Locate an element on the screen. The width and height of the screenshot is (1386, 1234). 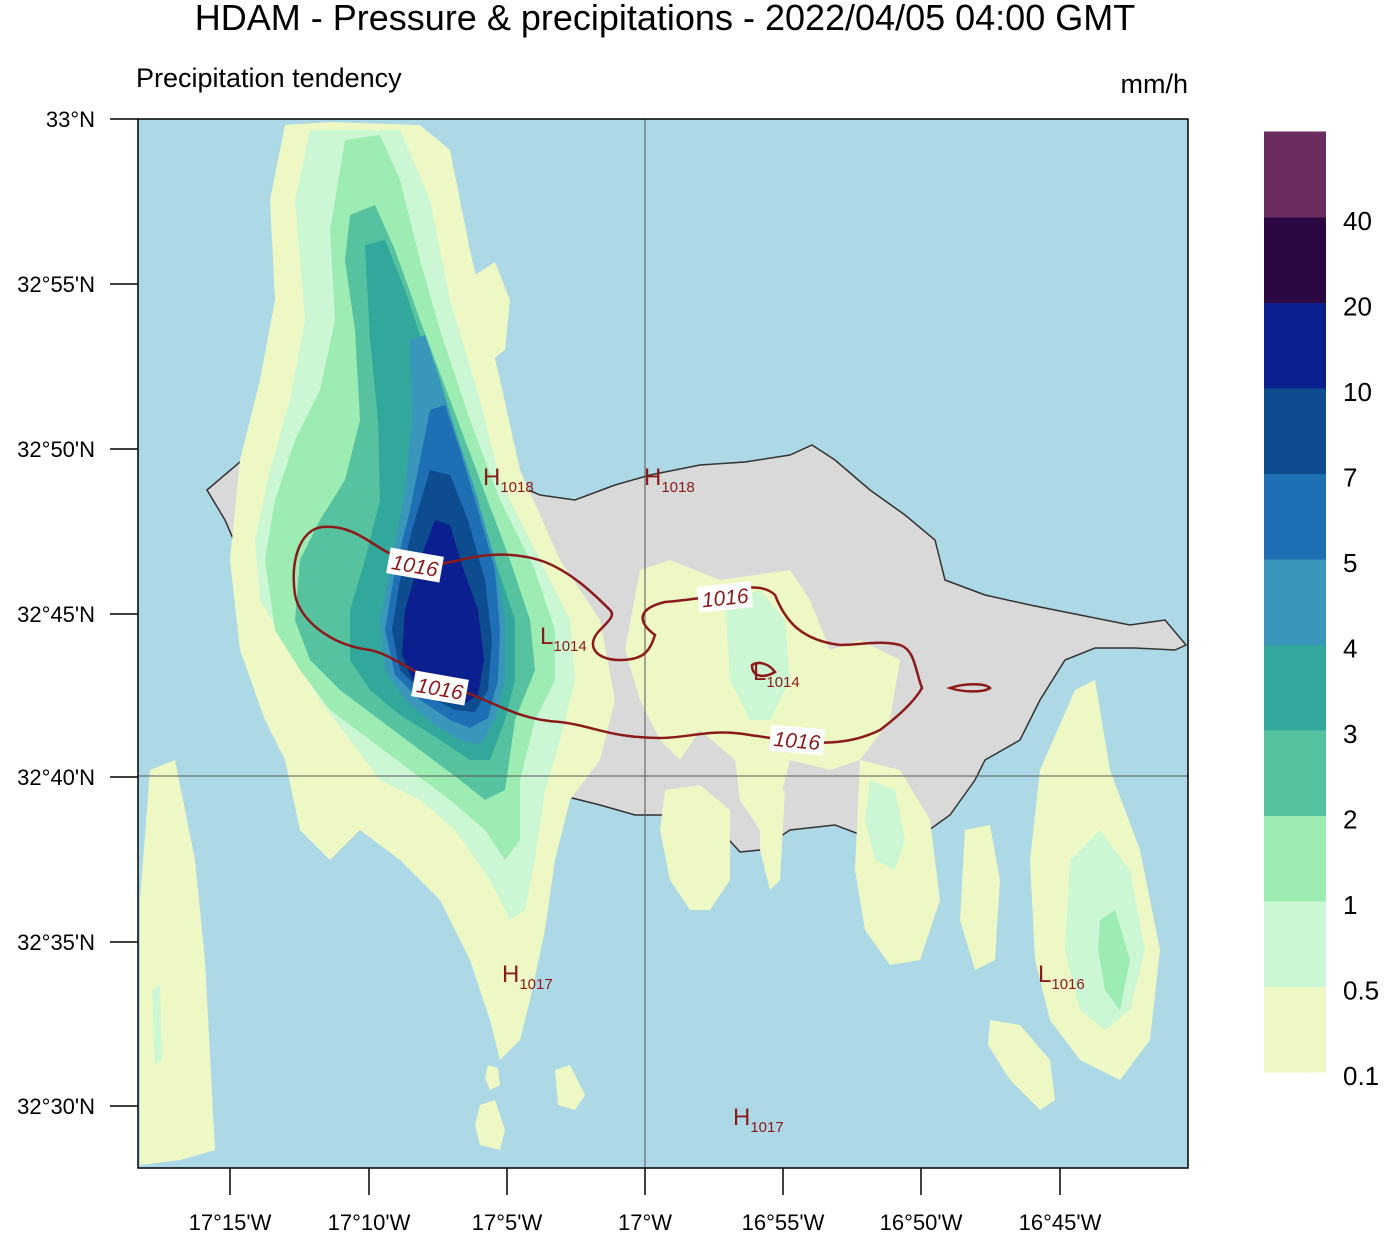
isobar-label-1: 1016 is located at coordinates (415, 565).